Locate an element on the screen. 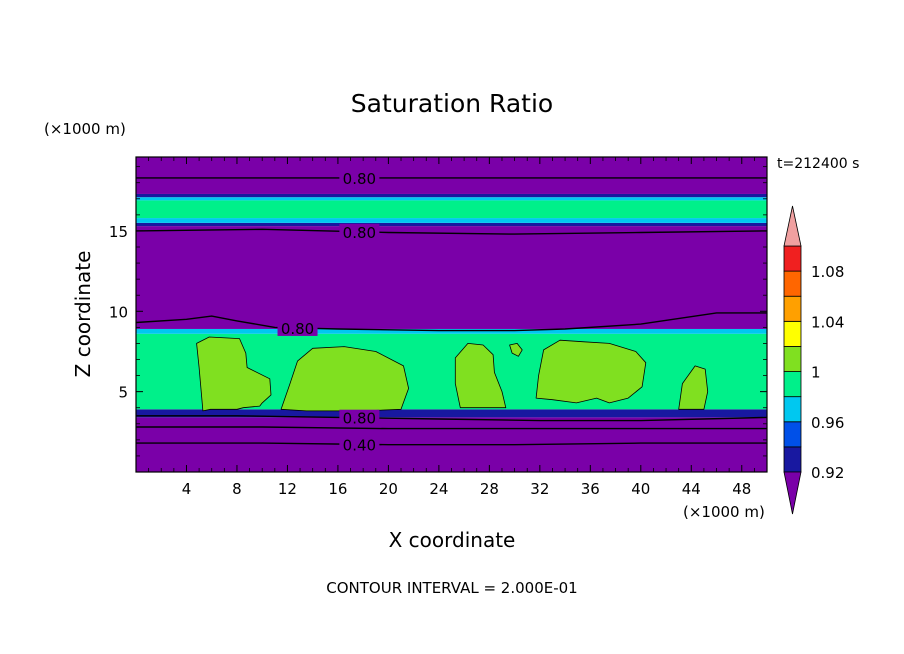  x-axis-label: X coordinate is located at coordinates (452, 540).